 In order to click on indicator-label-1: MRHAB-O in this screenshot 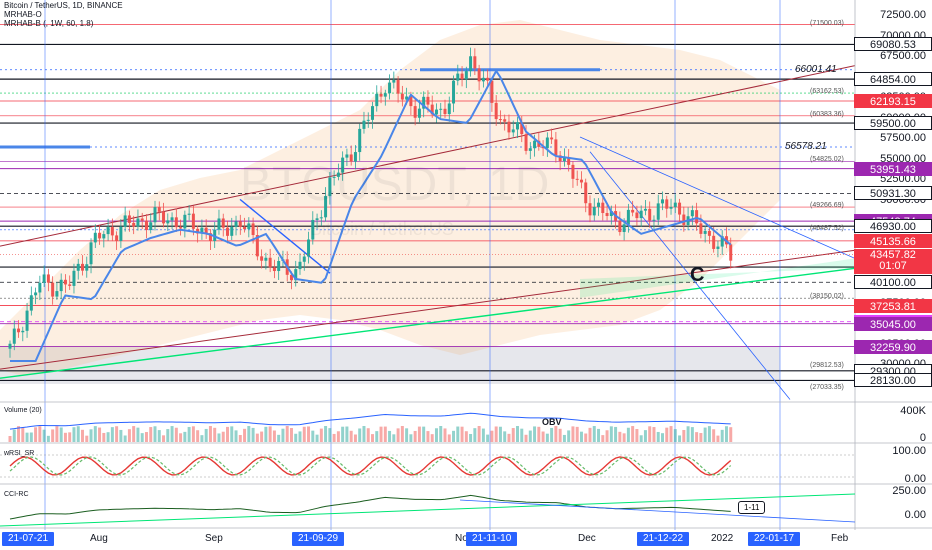, I will do `click(23, 14)`.